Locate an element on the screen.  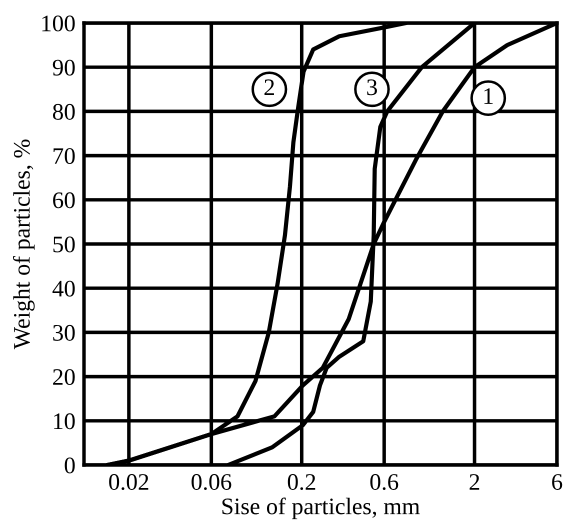
y-tick-label: 60 is located at coordinates (64, 200).